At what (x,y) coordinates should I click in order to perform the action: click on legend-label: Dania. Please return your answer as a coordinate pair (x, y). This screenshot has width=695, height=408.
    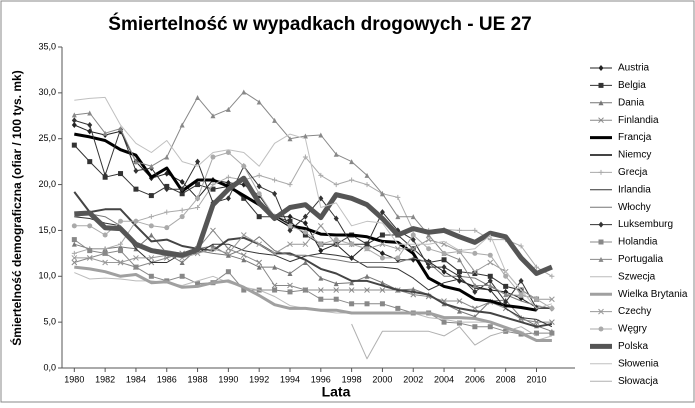
    Looking at the image, I should click on (631, 102).